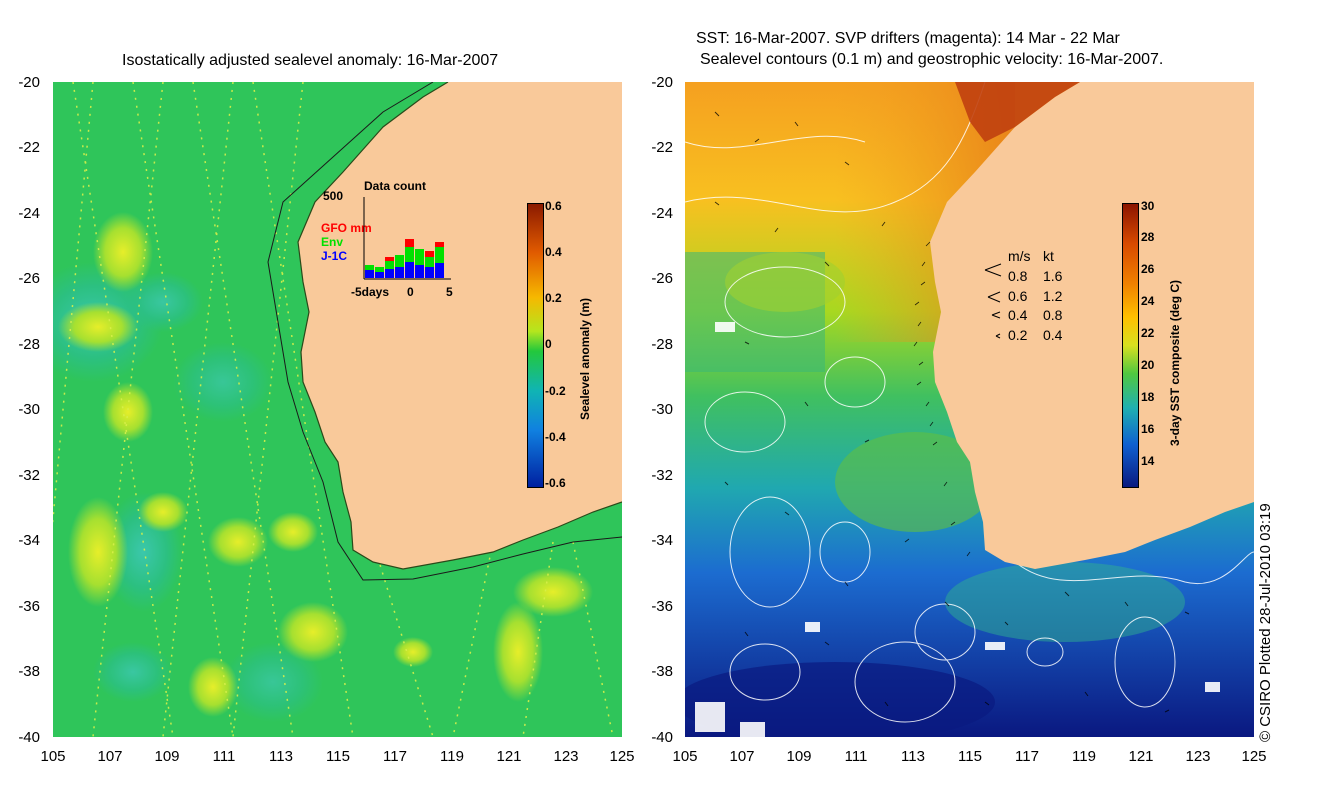  What do you see at coordinates (395, 756) in the screenshot?
I see `lon-tick-left: 117` at bounding box center [395, 756].